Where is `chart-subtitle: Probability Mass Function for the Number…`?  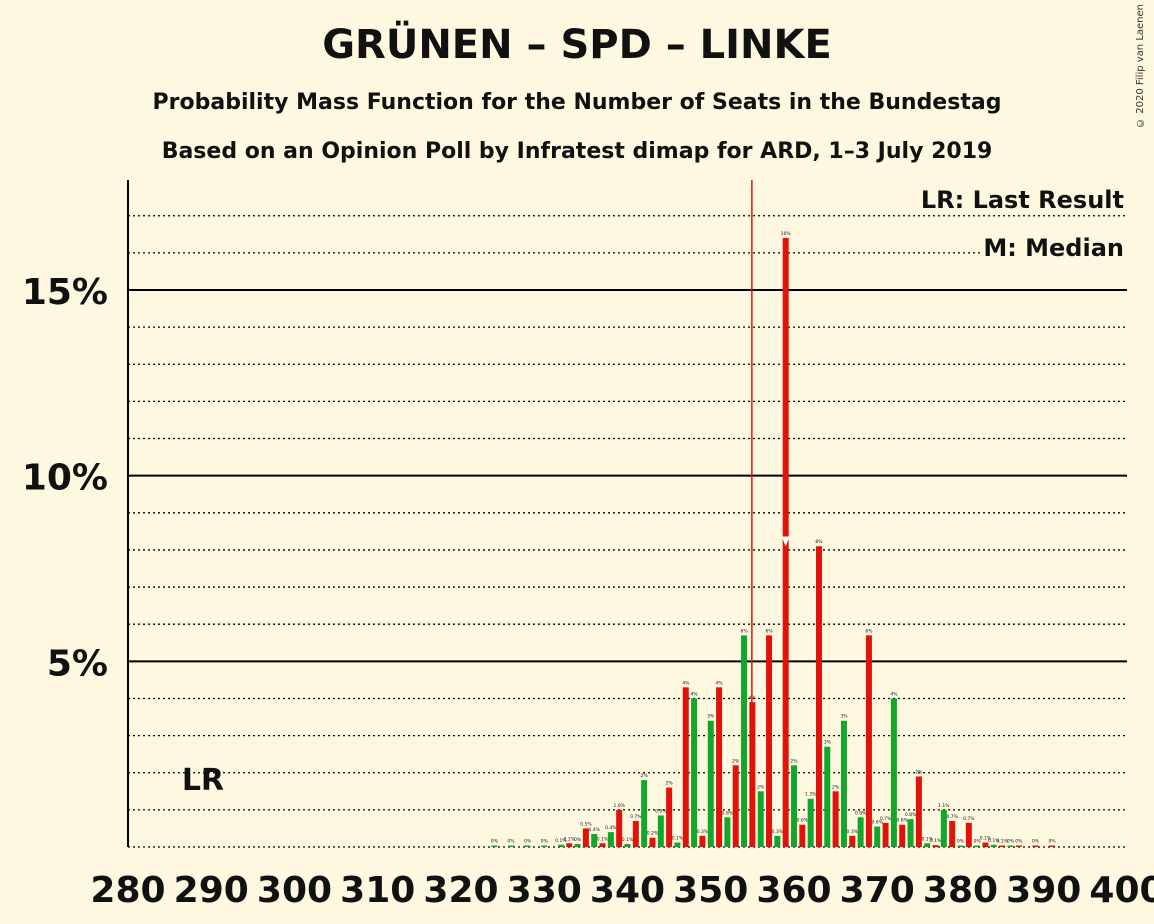
chart-subtitle: Probability Mass Function for the Number… is located at coordinates (577, 102).